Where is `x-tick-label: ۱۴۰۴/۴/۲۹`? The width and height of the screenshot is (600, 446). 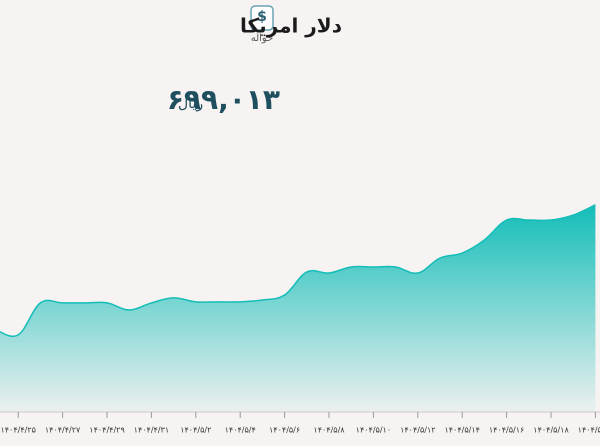 x-tick-label: ۱۴۰۴/۴/۲۹ is located at coordinates (106, 430).